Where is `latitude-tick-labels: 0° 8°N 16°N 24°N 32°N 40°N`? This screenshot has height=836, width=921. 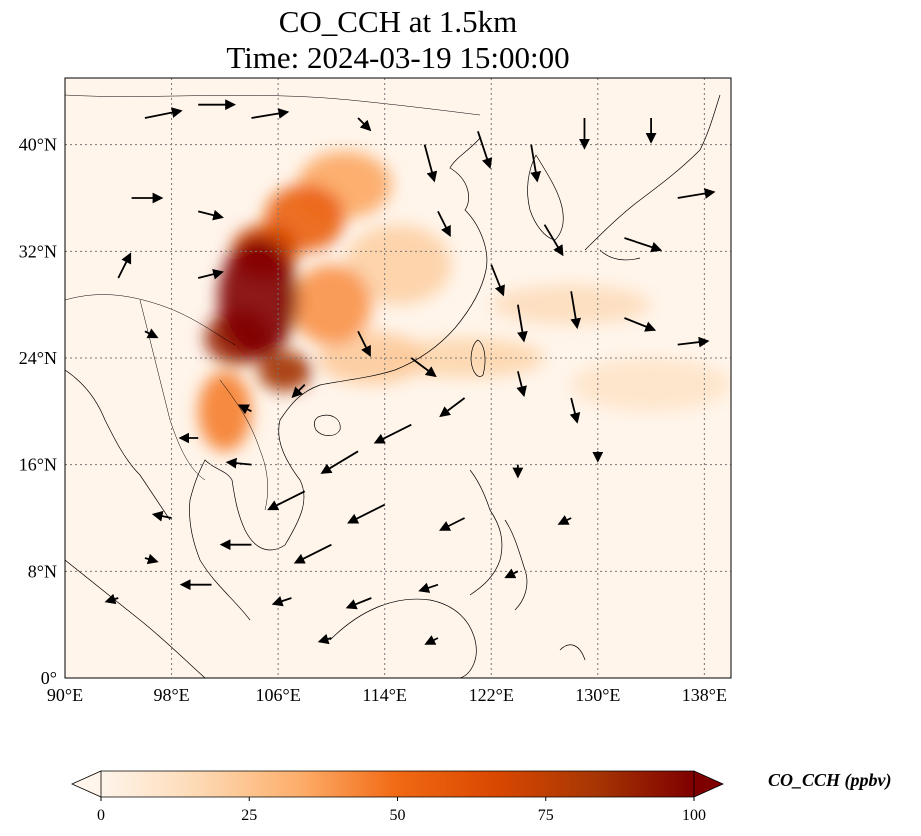
latitude-tick-labels: 0° 8°N 16°N 24°N 32°N 40°N is located at coordinates (38, 411).